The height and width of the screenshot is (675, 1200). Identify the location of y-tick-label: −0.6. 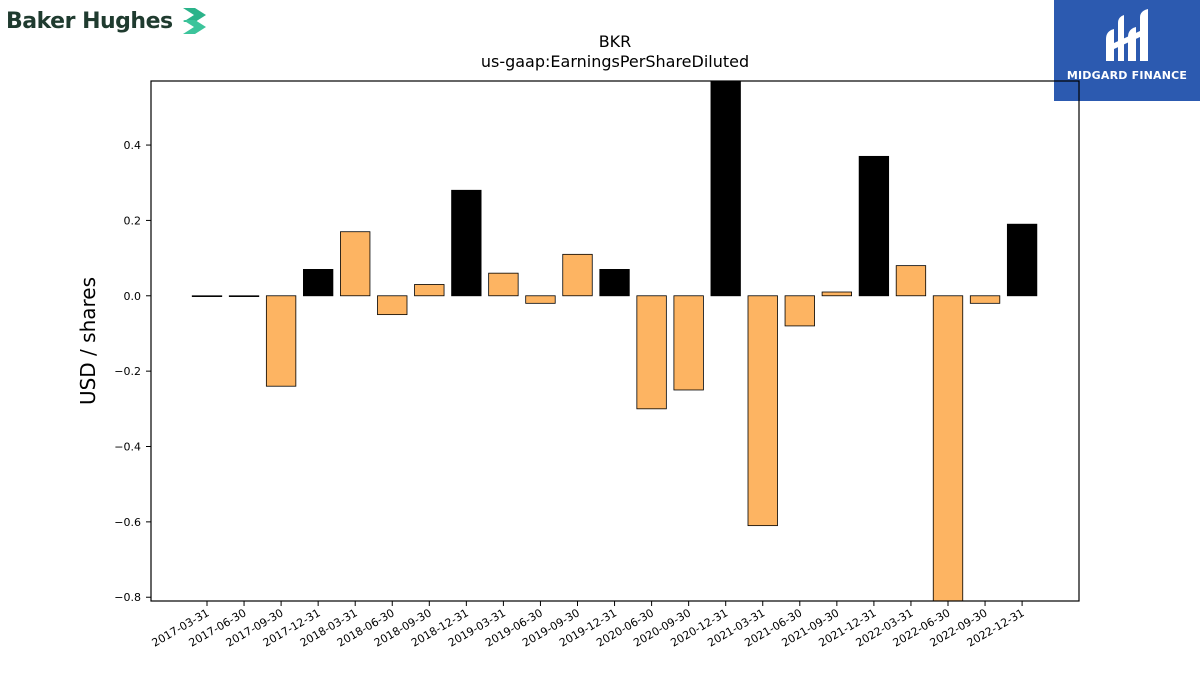
(127, 522).